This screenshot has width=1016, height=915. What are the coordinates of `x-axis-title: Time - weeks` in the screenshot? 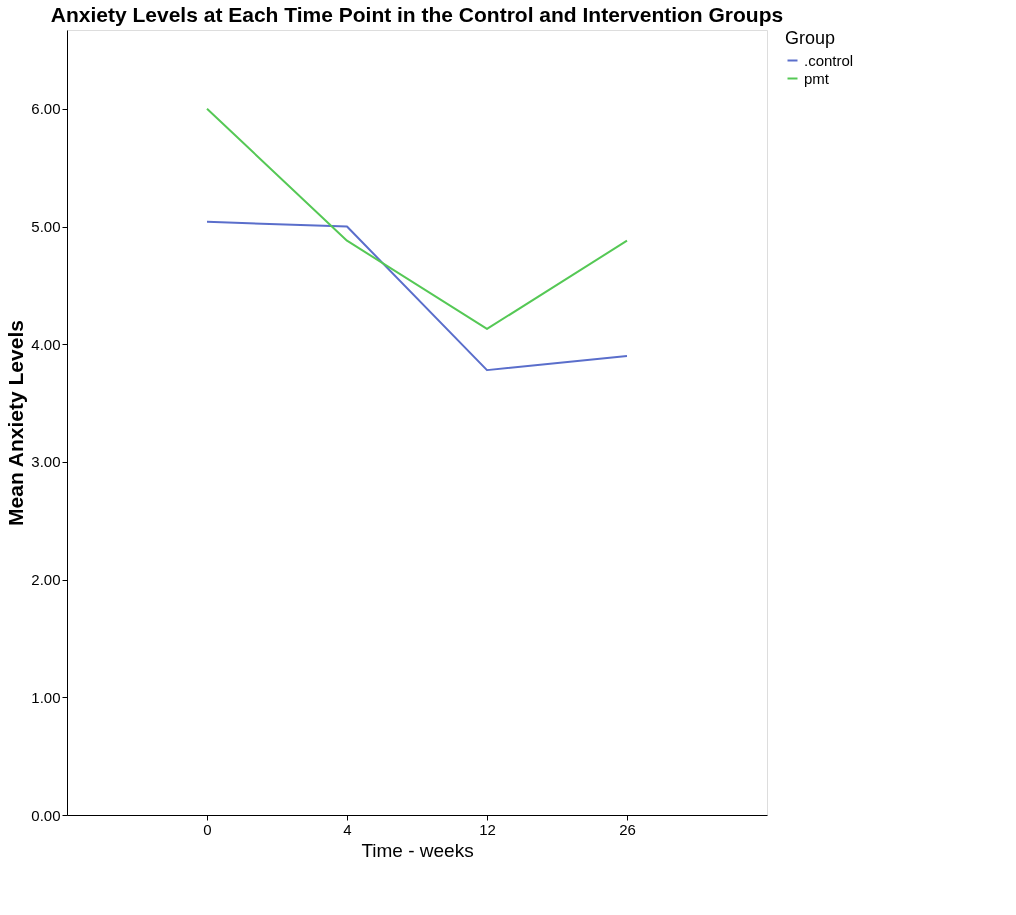 It's located at (417, 850).